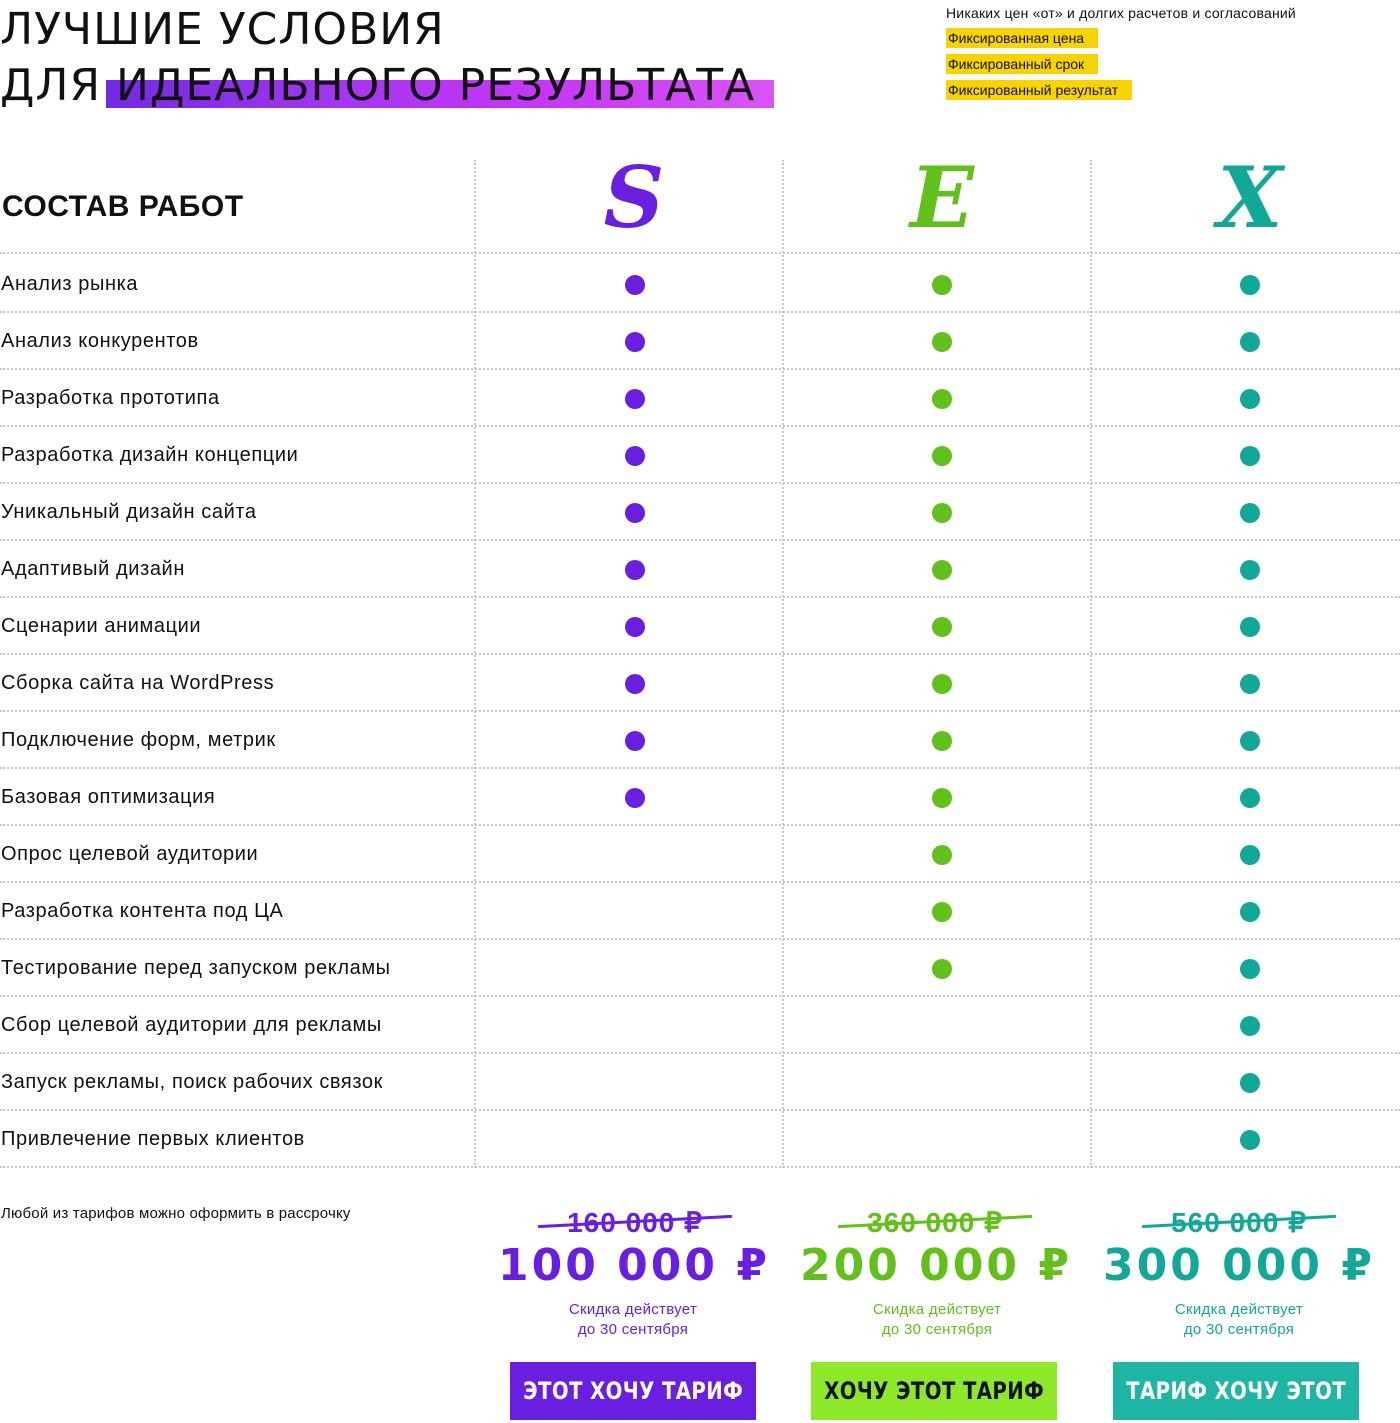 The width and height of the screenshot is (1400, 1423). I want to click on old-price: 560 000 ₽, so click(1239, 1222).